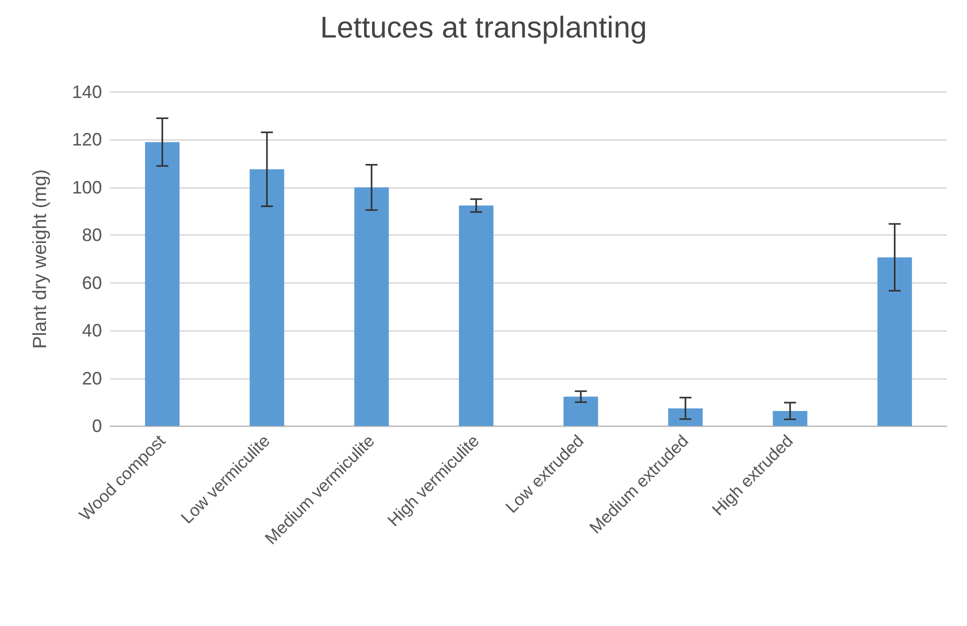 The height and width of the screenshot is (626, 967). Describe the element at coordinates (483, 28) in the screenshot. I see `chart-title: Lettuces at transplanting` at that location.